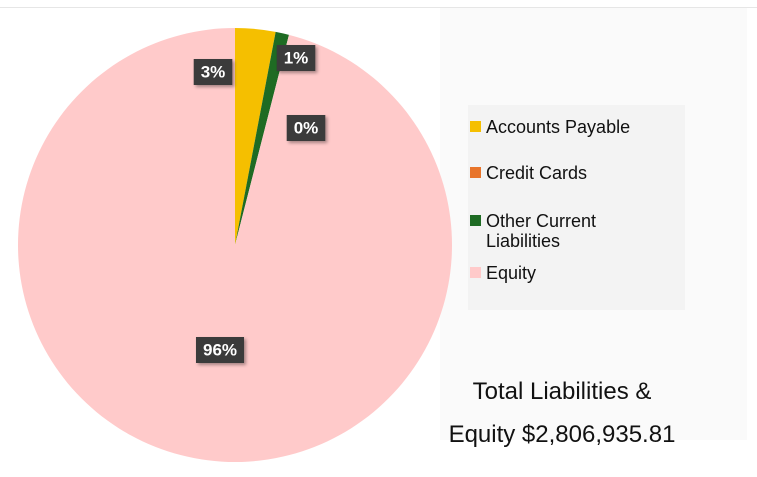  What do you see at coordinates (562, 413) in the screenshot?
I see `total-text: Total Liabilities & Equity $2,806,935.81` at bounding box center [562, 413].